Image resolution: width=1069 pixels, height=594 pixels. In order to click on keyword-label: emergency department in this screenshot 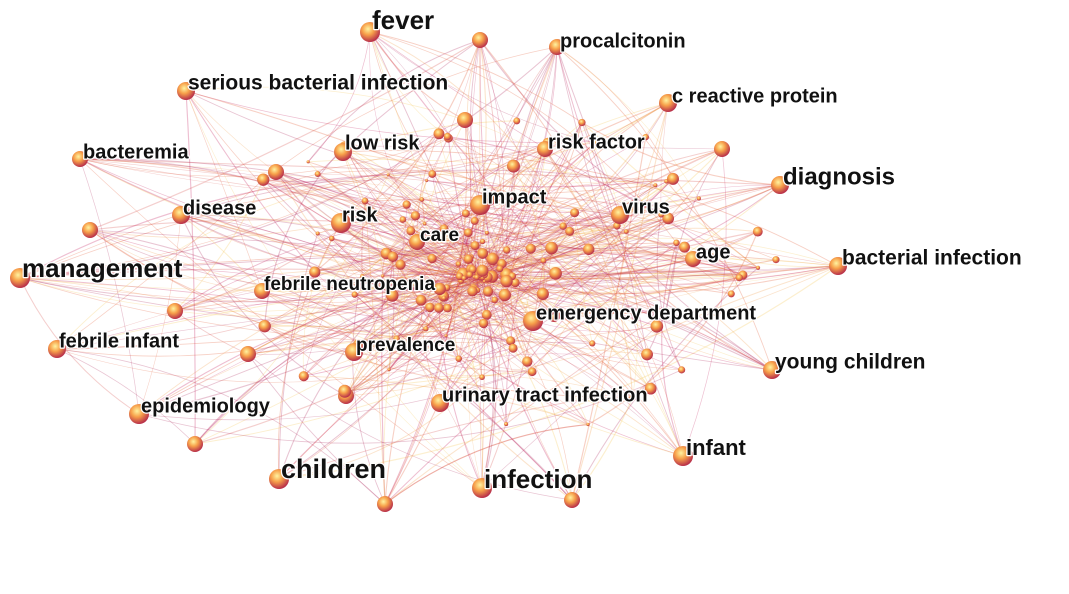, I will do `click(646, 313)`.